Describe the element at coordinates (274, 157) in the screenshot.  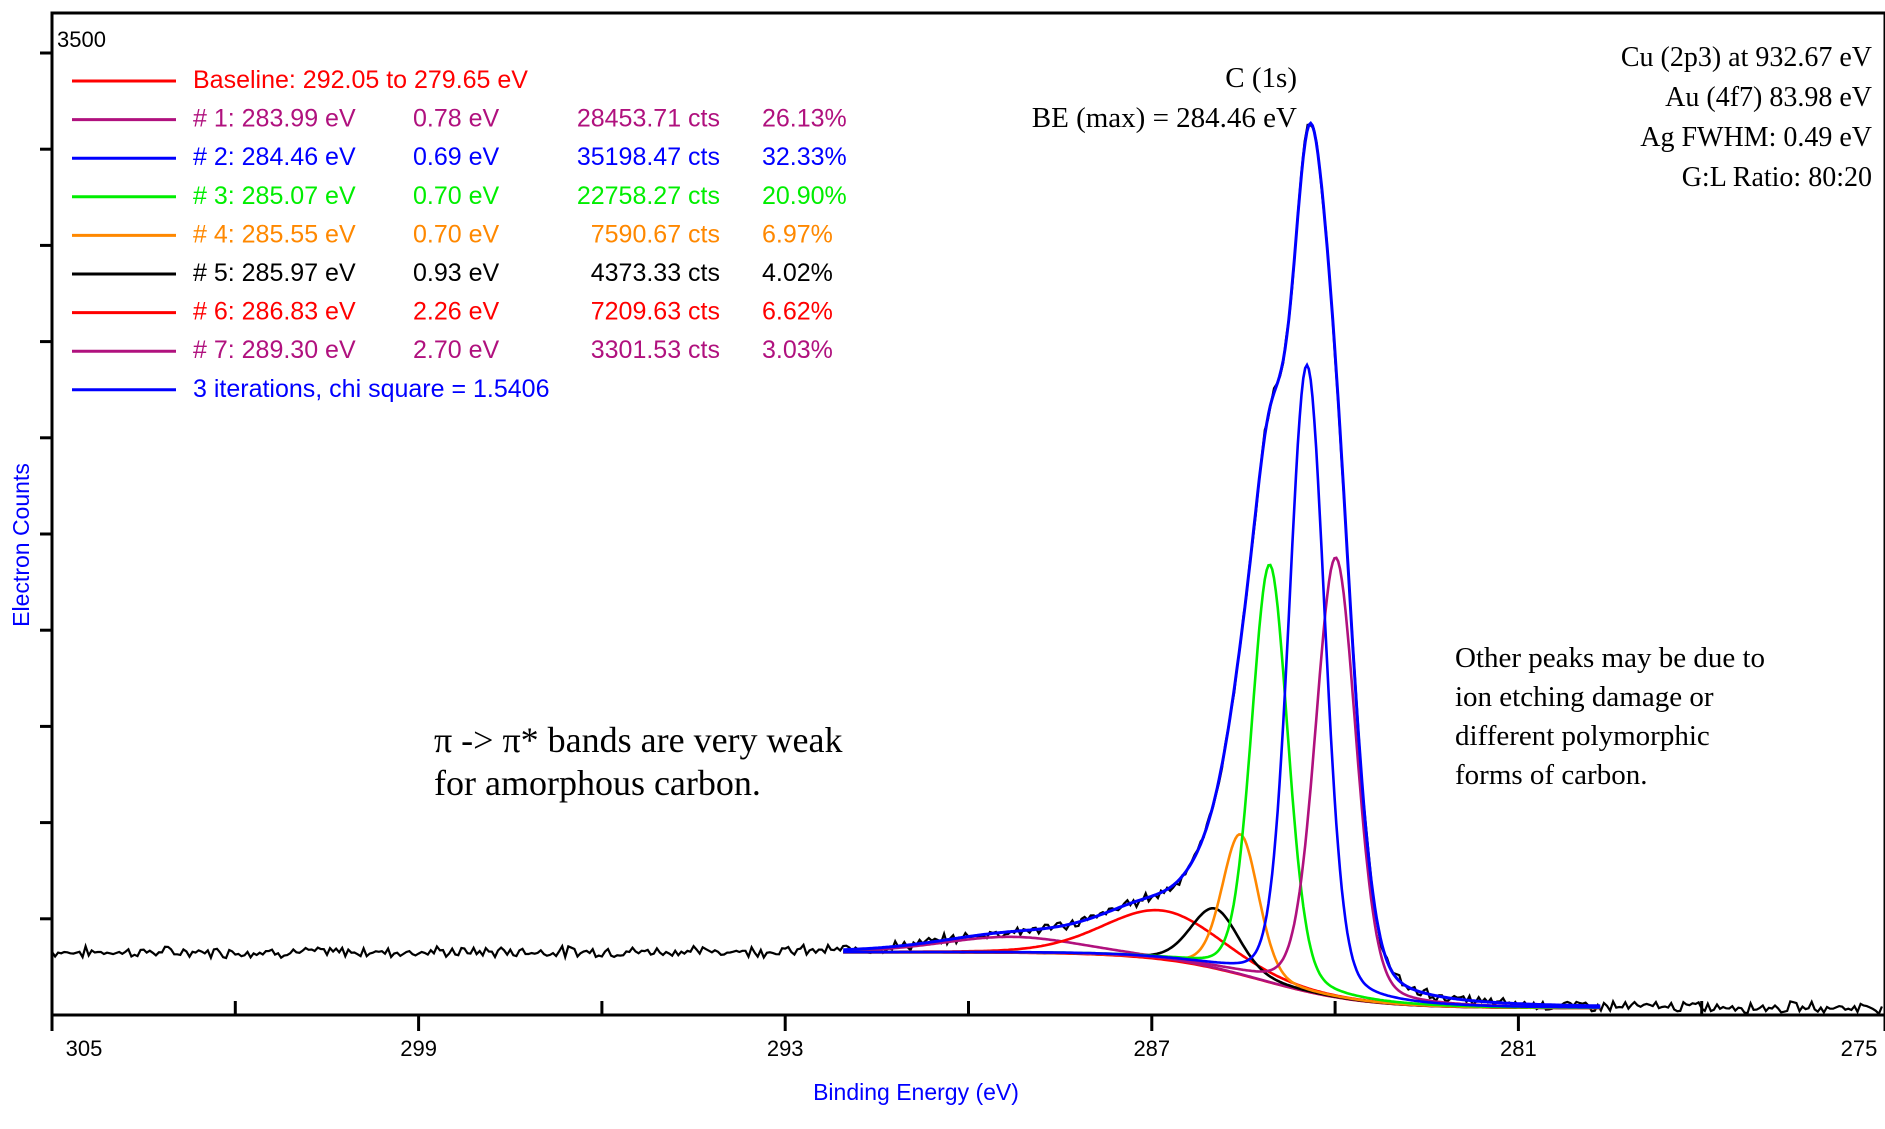
I see `legend-peak-2-center: # 2: 284.46 eV` at that location.